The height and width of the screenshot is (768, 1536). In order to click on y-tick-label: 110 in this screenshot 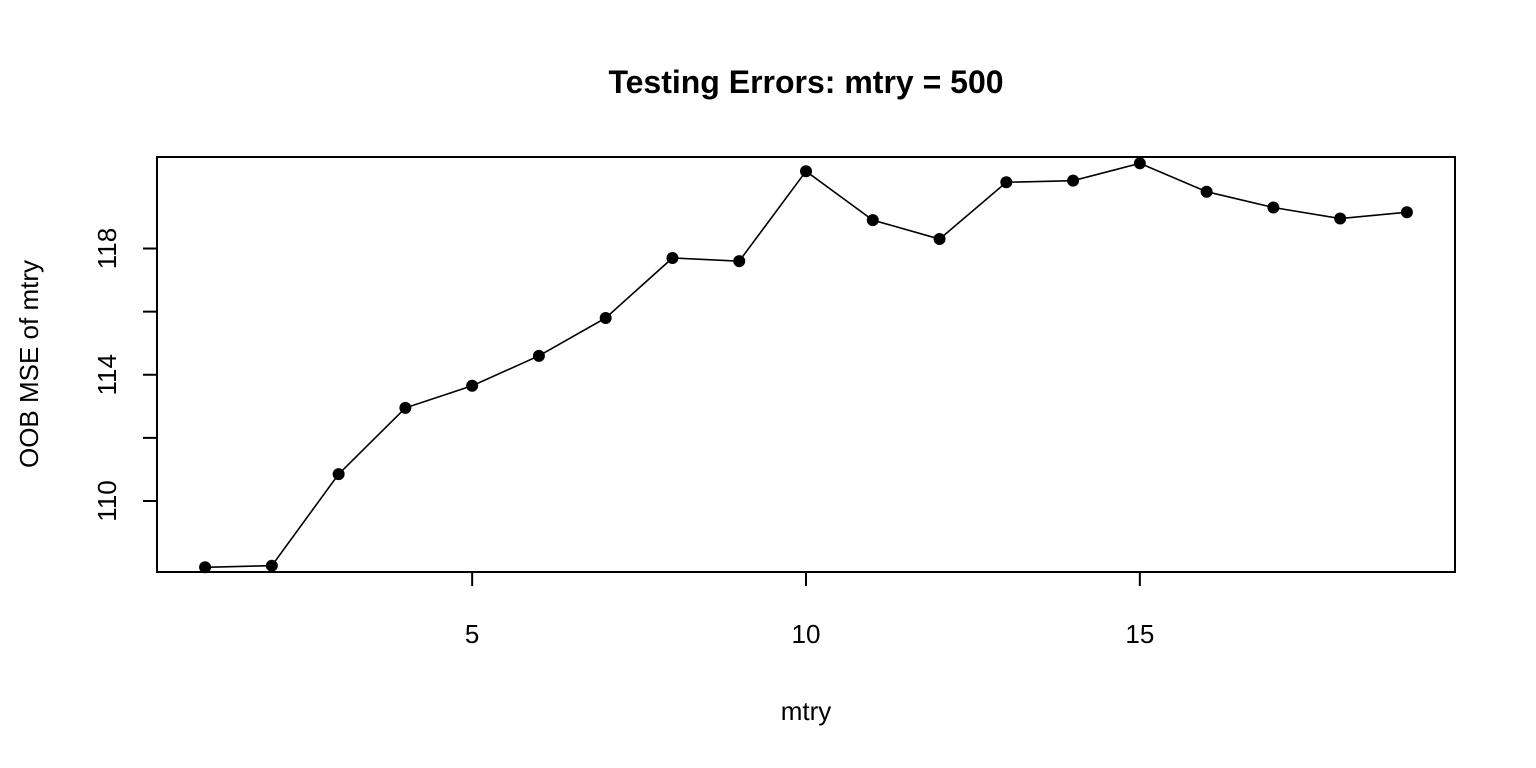, I will do `click(107, 500)`.